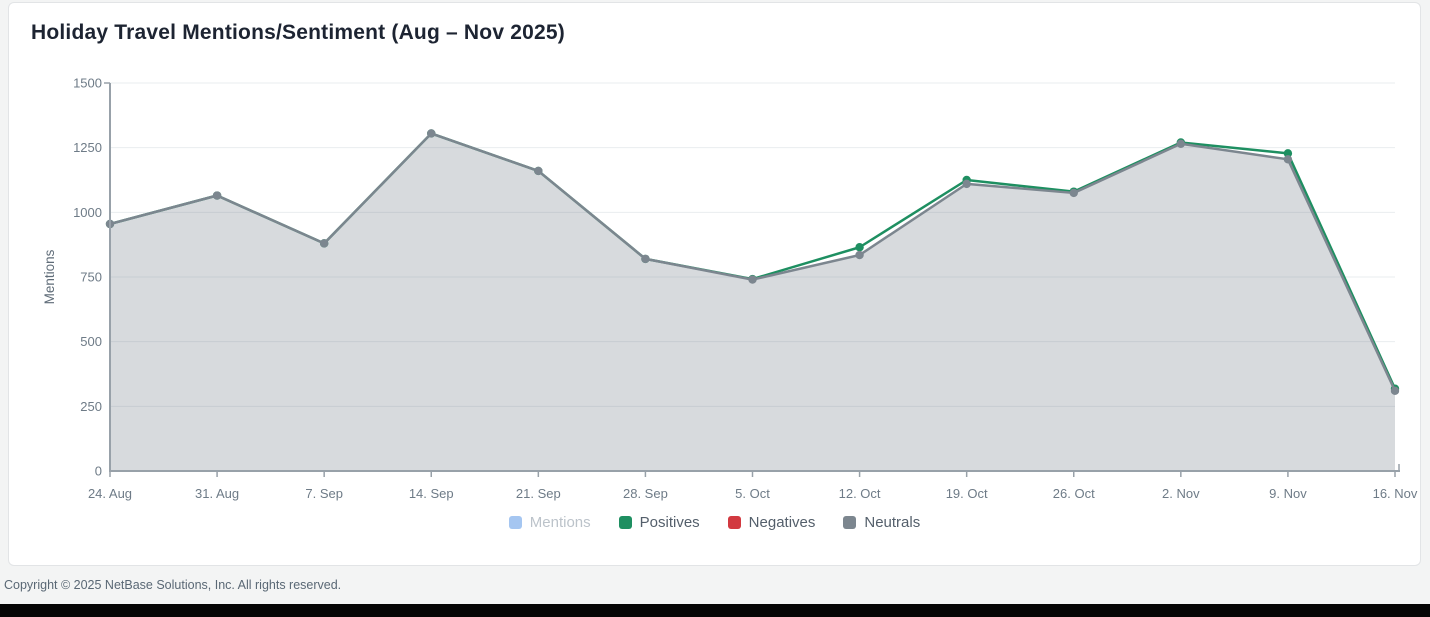 The height and width of the screenshot is (617, 1430). I want to click on legend-label: Mentions, so click(560, 522).